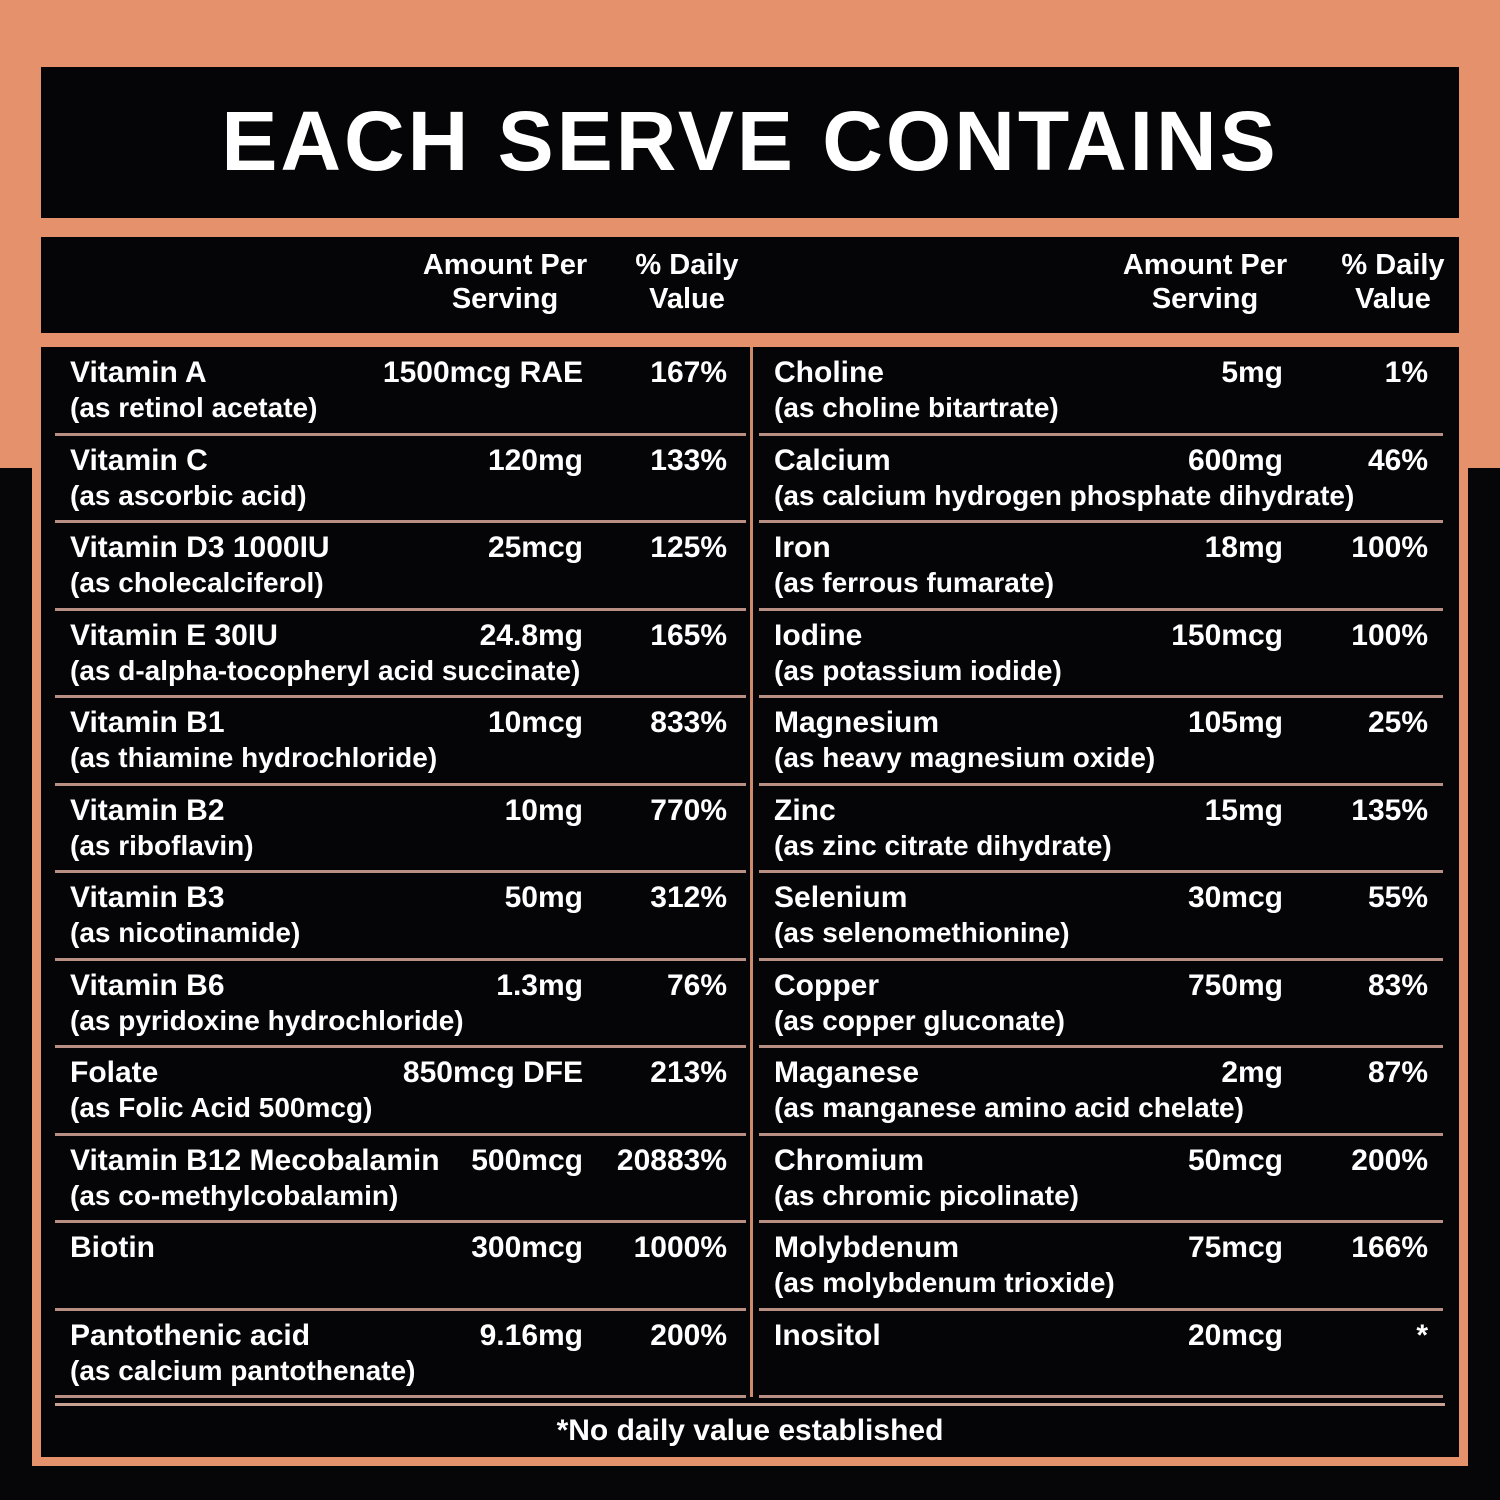 The width and height of the screenshot is (1500, 1500). I want to click on nutrient-name-block: Iodine (as potassium iodide), so click(1106, 649).